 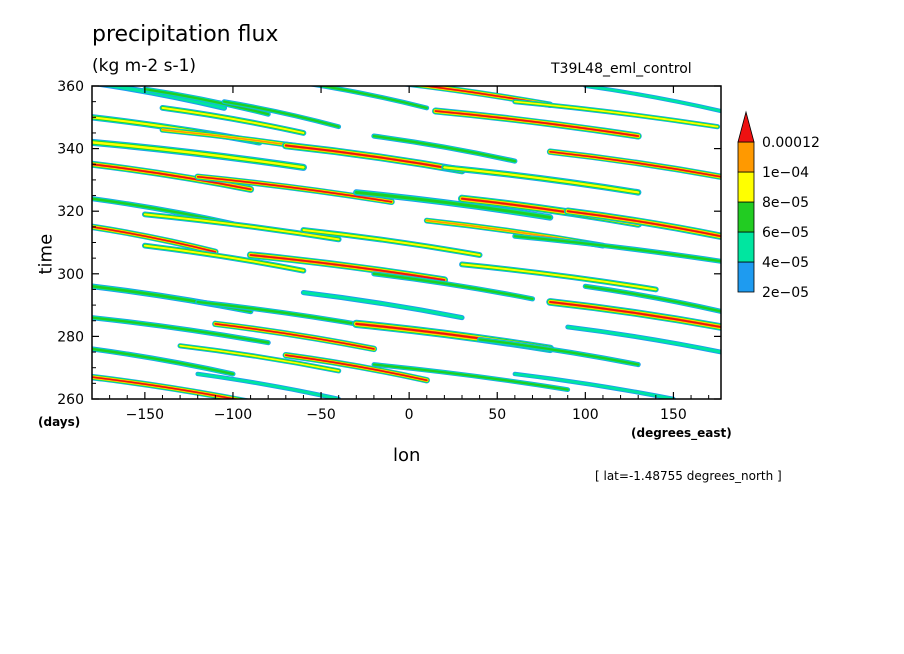 I want to click on y-tick-label: 360, so click(x=70, y=87).